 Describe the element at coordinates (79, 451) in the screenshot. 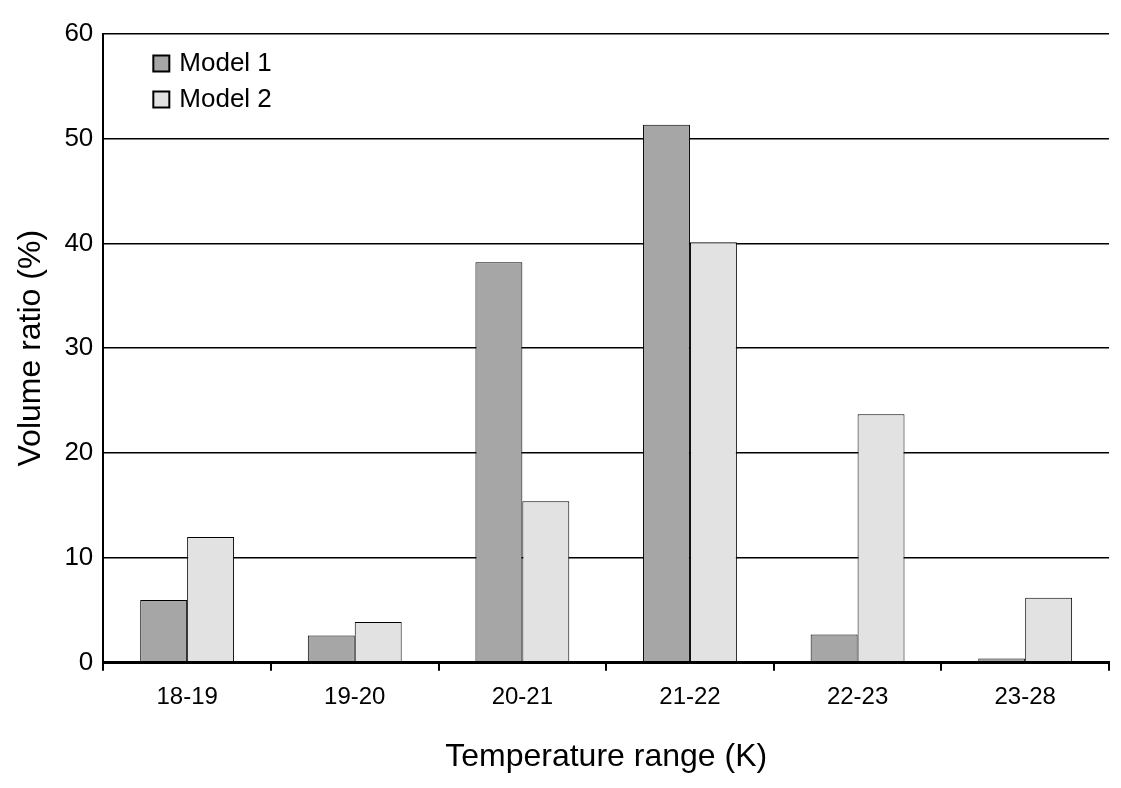

I see `y-tick-label: 20` at that location.